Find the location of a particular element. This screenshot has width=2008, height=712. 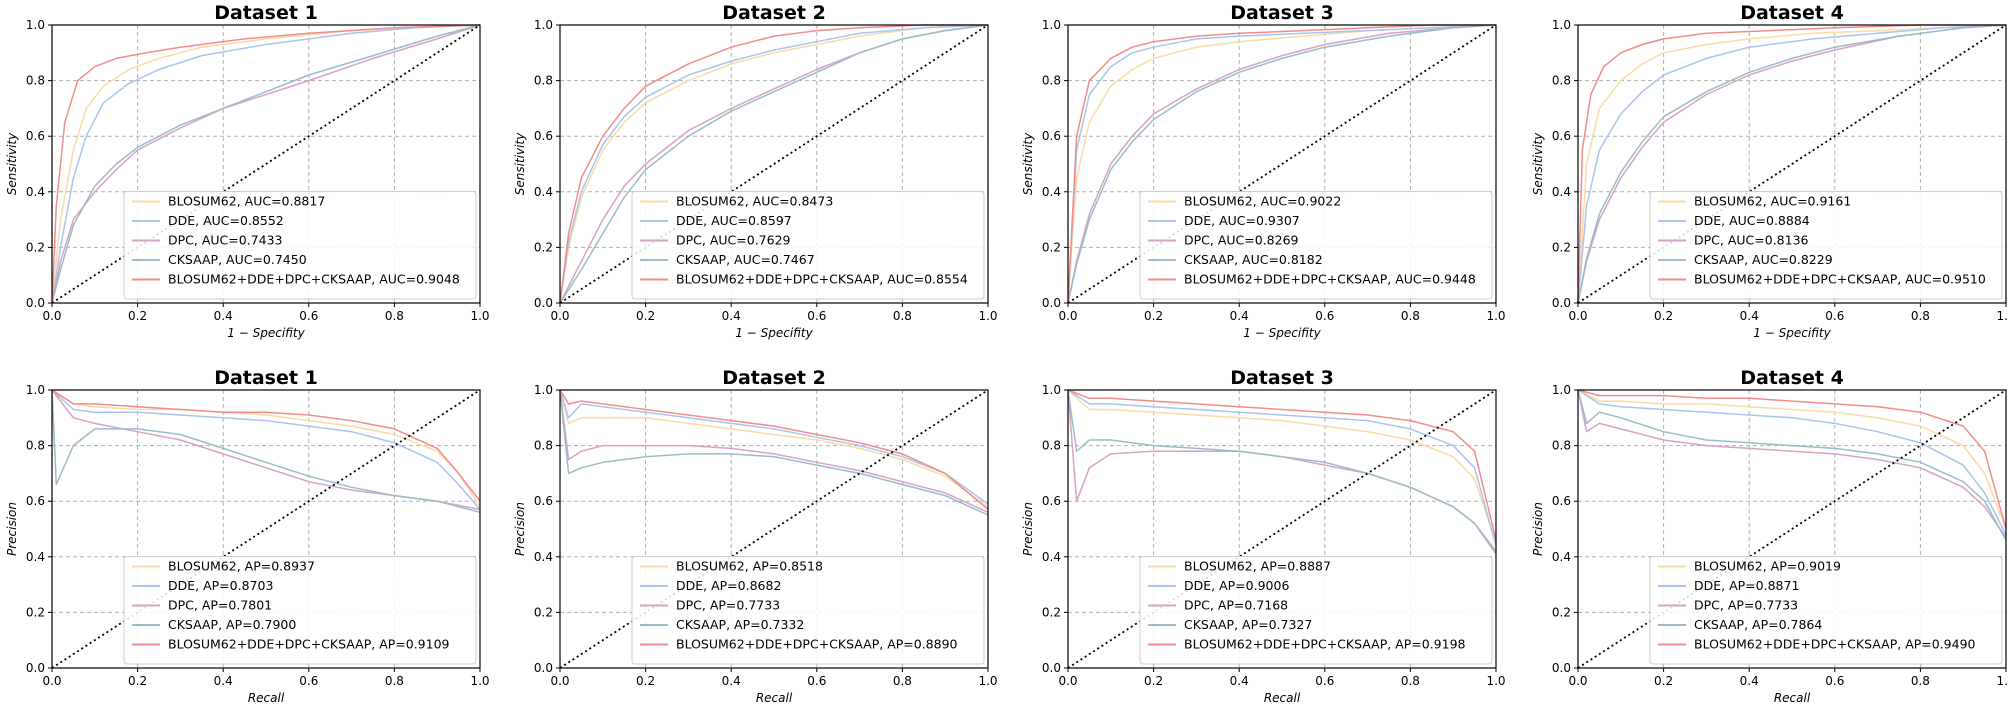

legend-entry: DPC, AUC=0.8136 is located at coordinates (1751, 240).